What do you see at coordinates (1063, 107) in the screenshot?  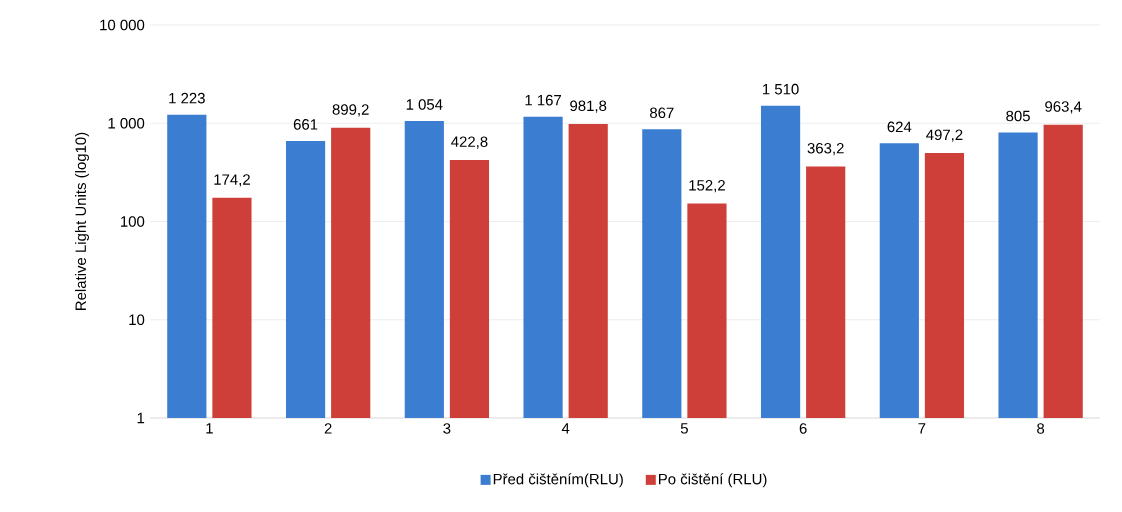 I see `data-label: 963,4` at bounding box center [1063, 107].